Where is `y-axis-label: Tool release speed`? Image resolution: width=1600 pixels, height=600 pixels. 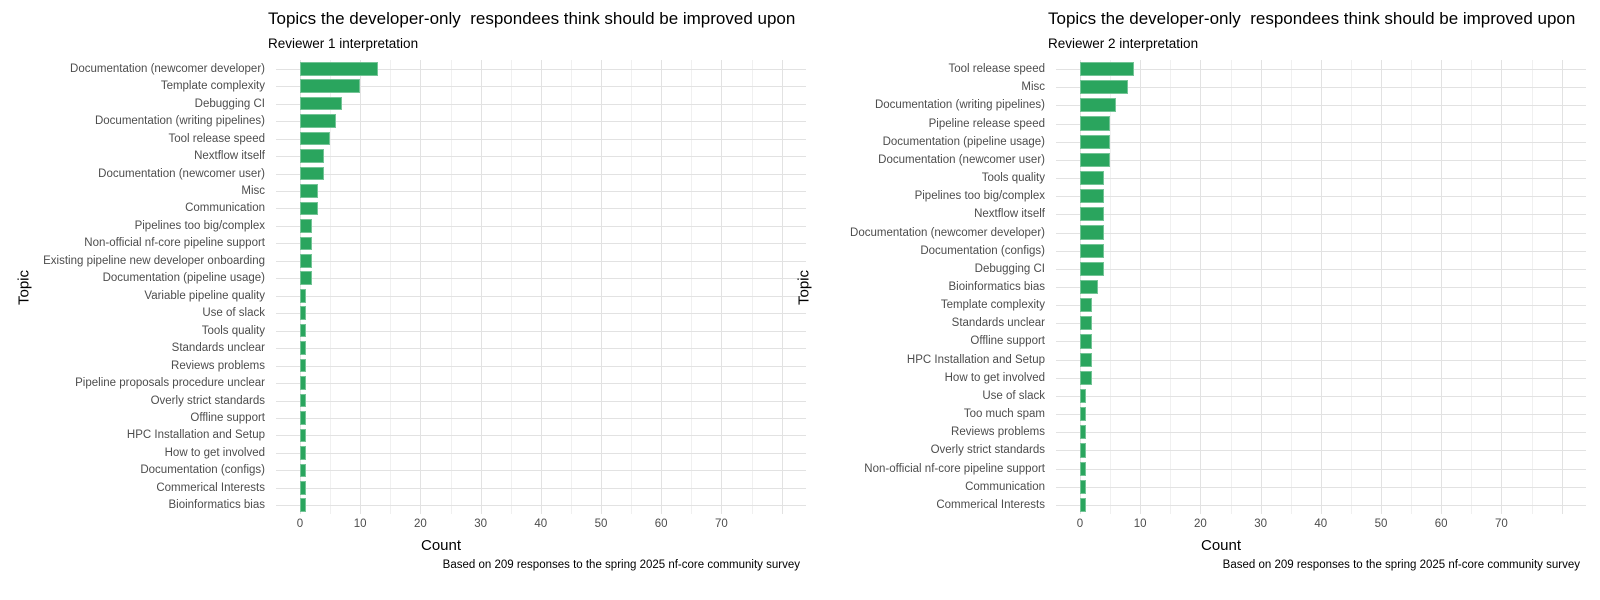
y-axis-label: Tool release speed is located at coordinates (996, 69).